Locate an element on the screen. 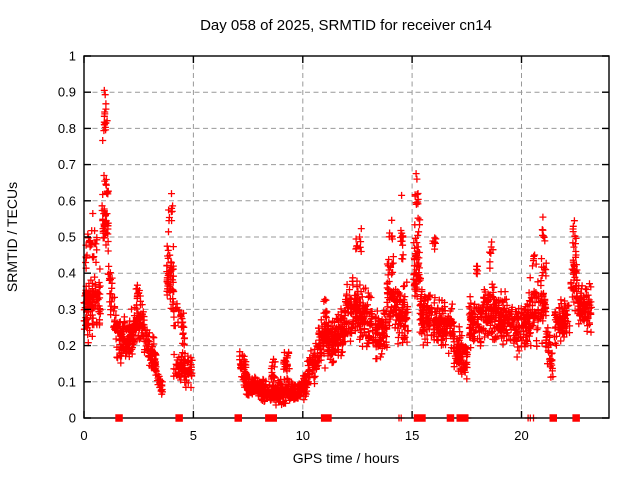  x-axis-label: GPS time / hours is located at coordinates (346, 458).